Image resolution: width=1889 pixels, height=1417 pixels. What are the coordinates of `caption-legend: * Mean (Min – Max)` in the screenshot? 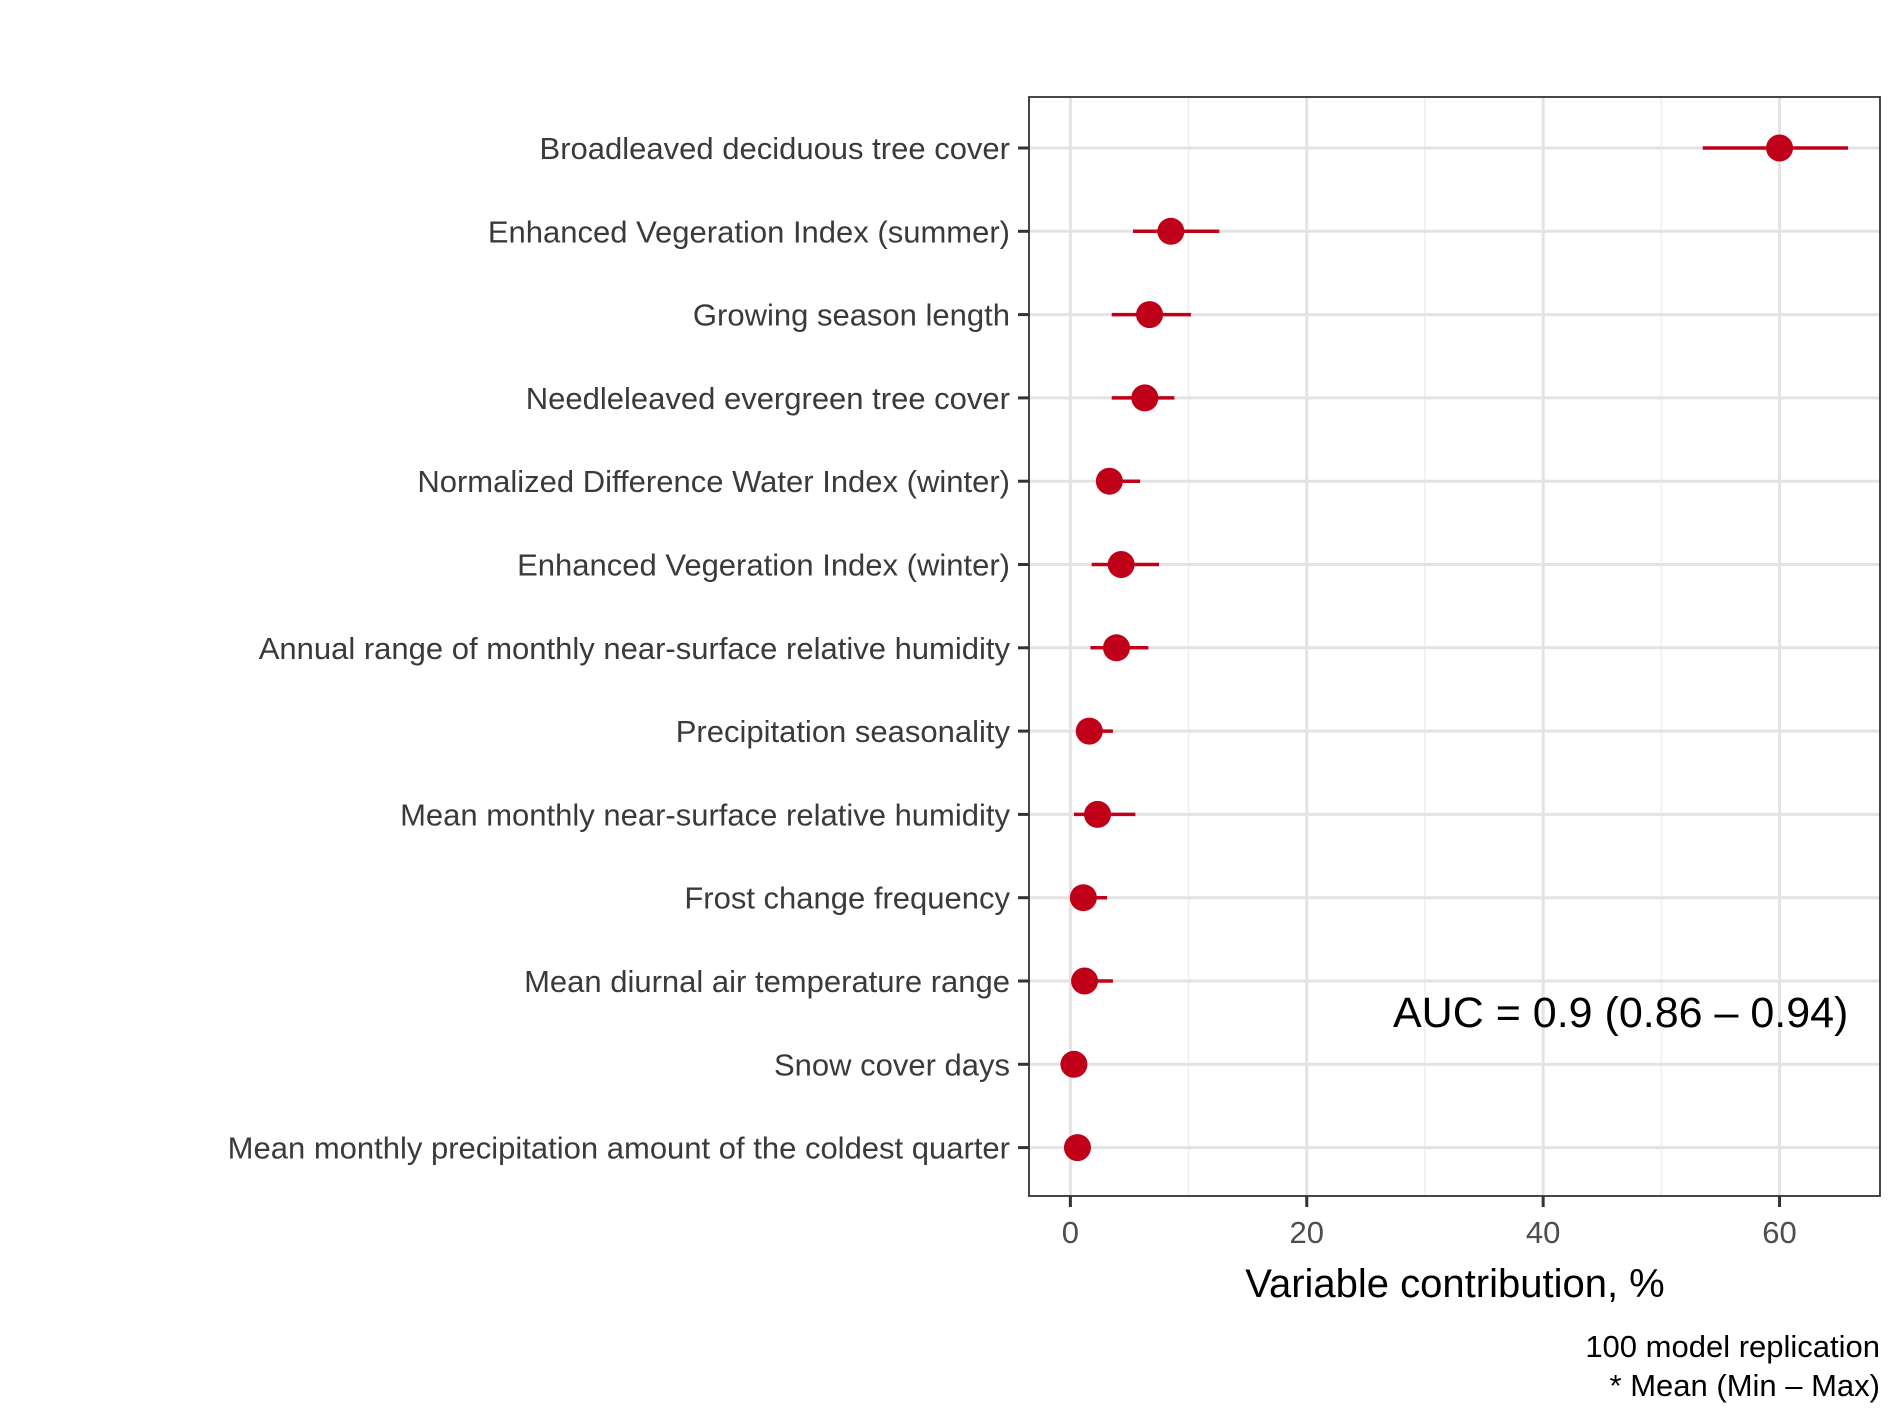 It's located at (1745, 1385).